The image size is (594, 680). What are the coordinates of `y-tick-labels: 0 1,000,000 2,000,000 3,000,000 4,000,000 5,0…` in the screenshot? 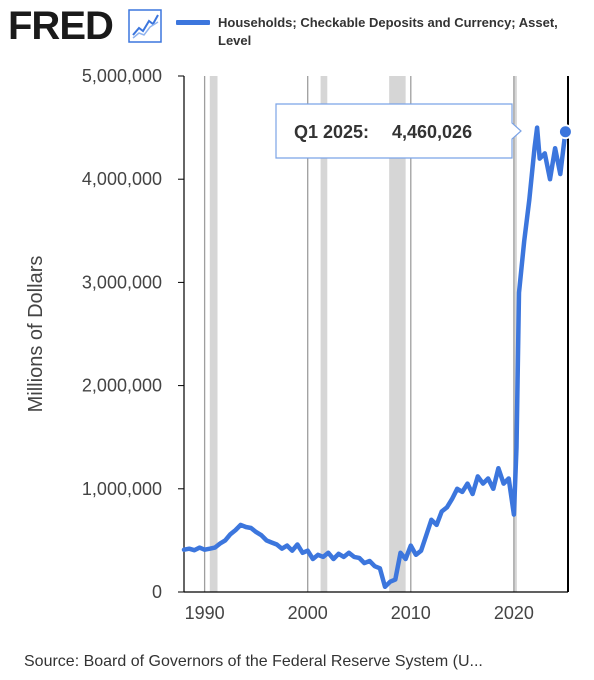 It's located at (133, 334).